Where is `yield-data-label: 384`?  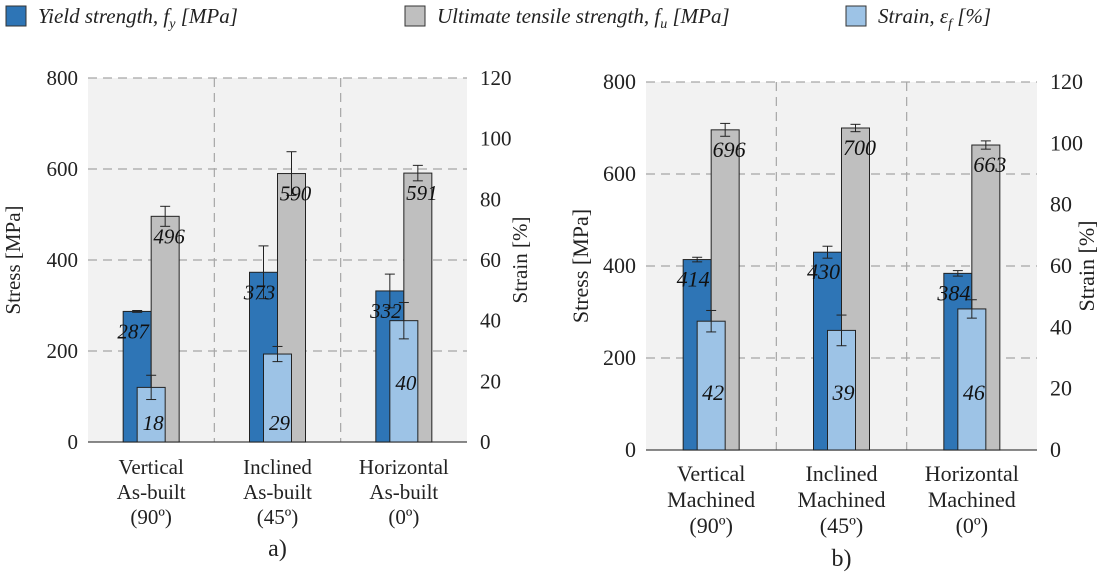
yield-data-label: 384 is located at coordinates (953, 292).